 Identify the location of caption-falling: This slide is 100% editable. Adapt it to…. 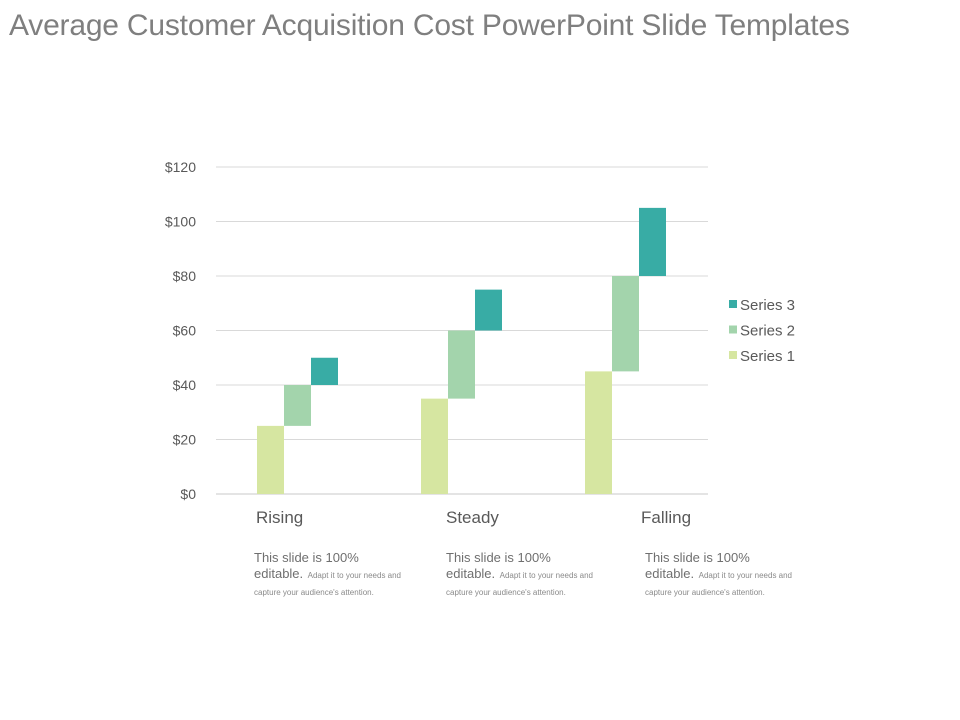
(720, 574).